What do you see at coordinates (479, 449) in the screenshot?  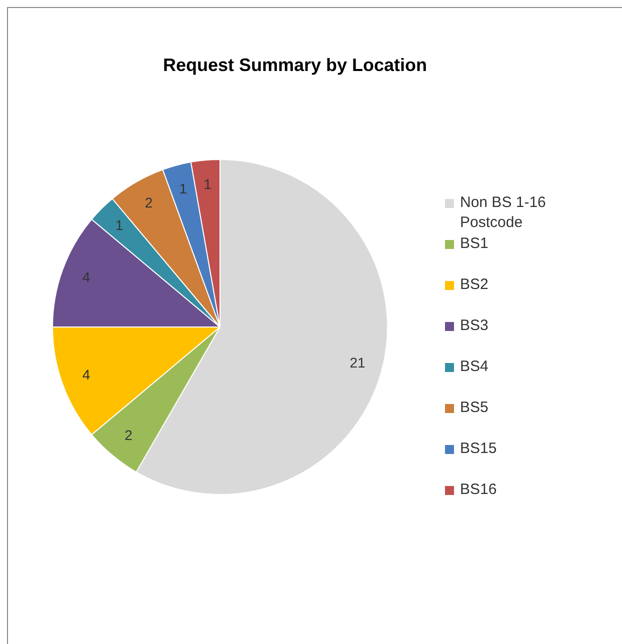 I see `legend-label: BS15` at bounding box center [479, 449].